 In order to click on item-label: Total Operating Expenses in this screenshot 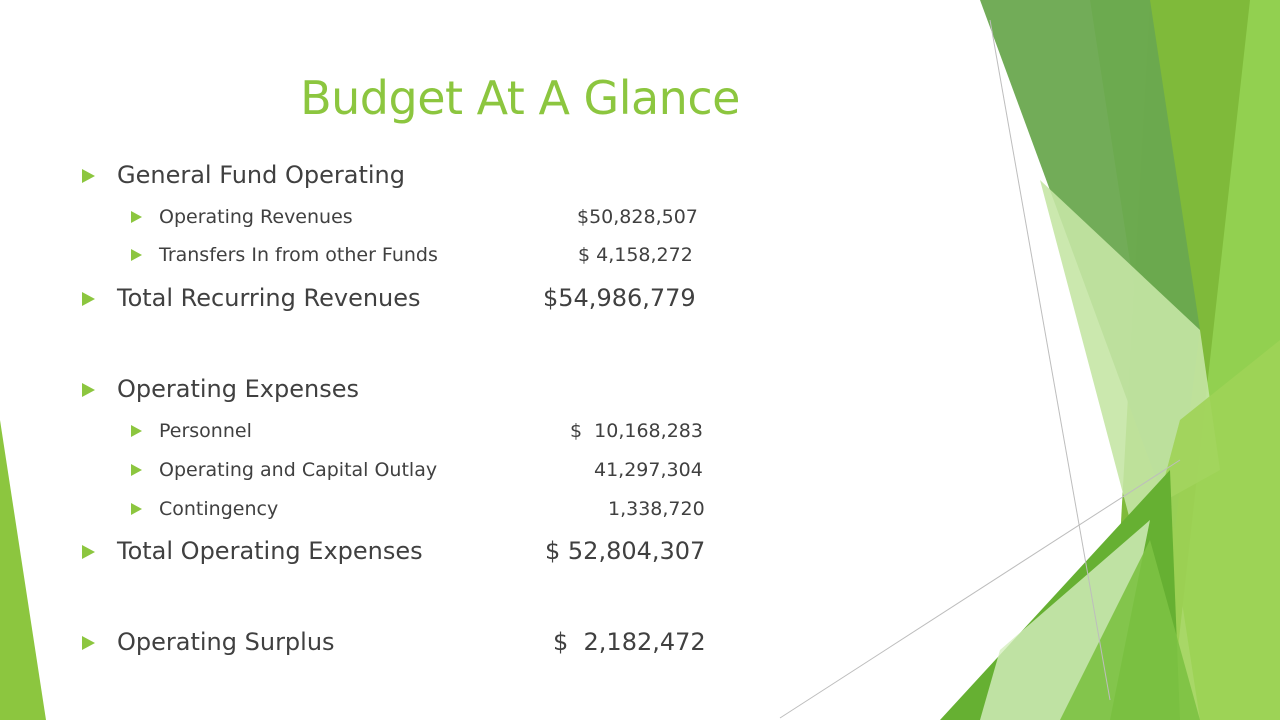, I will do `click(270, 551)`.